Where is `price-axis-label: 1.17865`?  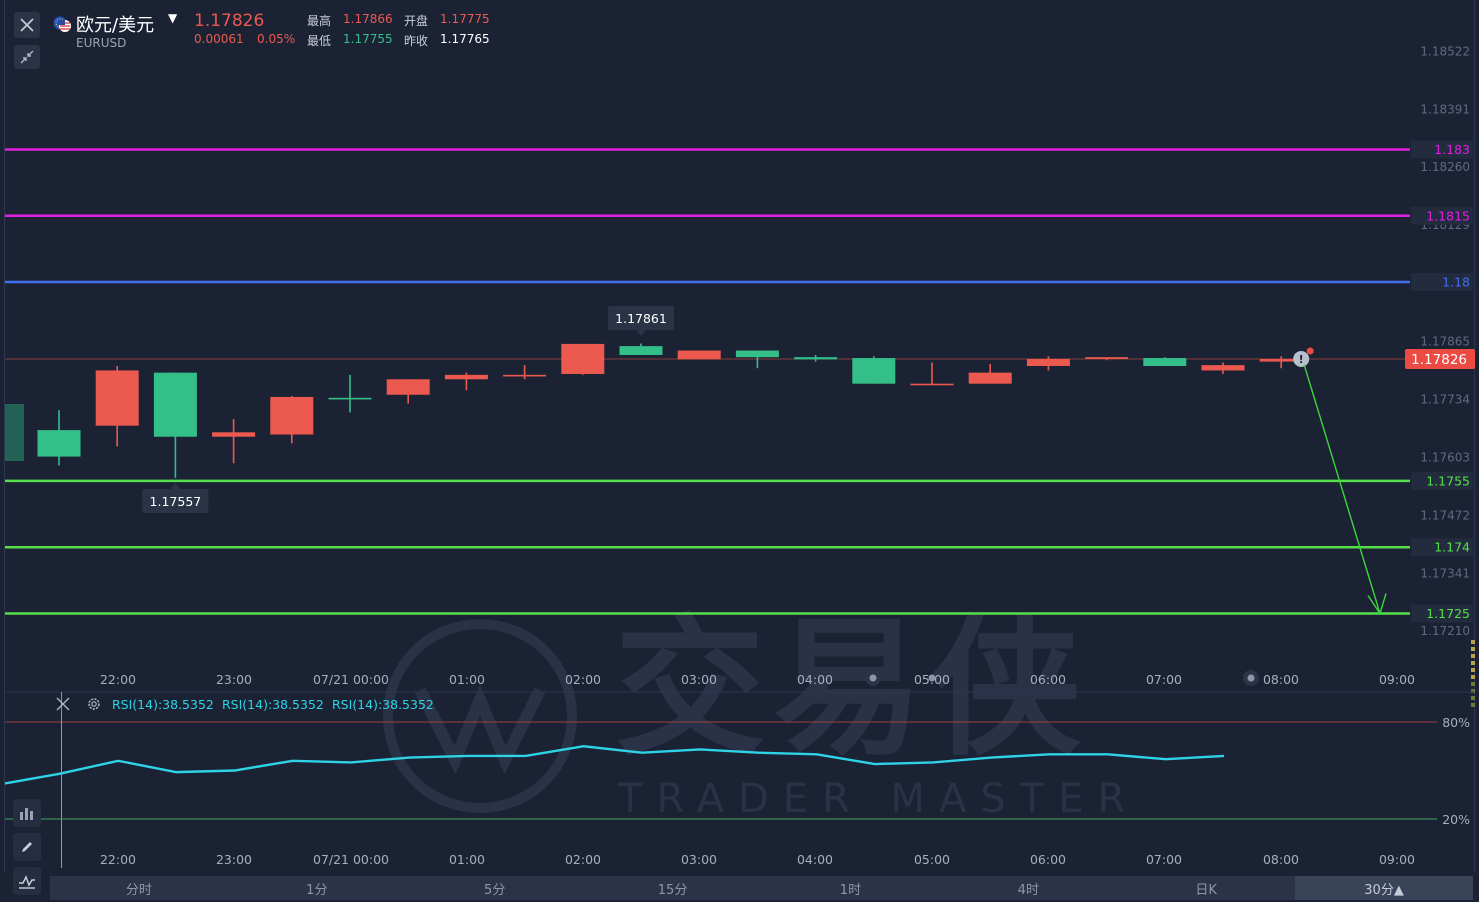
price-axis-label: 1.17865 is located at coordinates (1445, 342).